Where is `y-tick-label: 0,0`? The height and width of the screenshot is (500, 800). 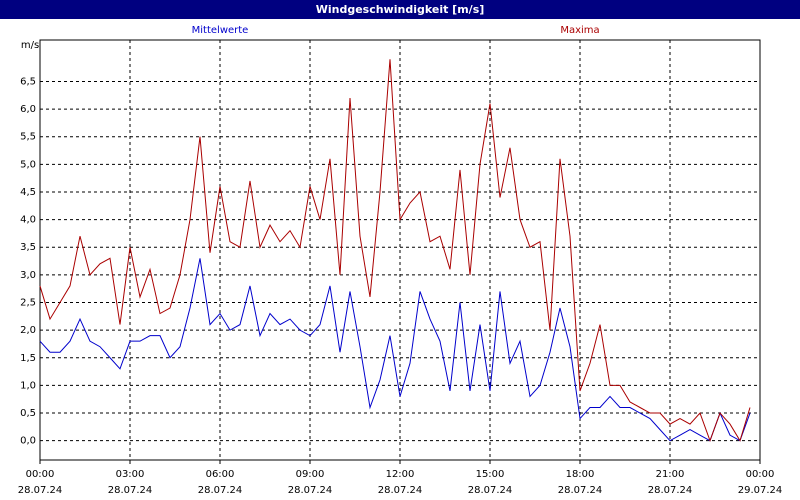
y-tick-label: 0,0 is located at coordinates (28, 441).